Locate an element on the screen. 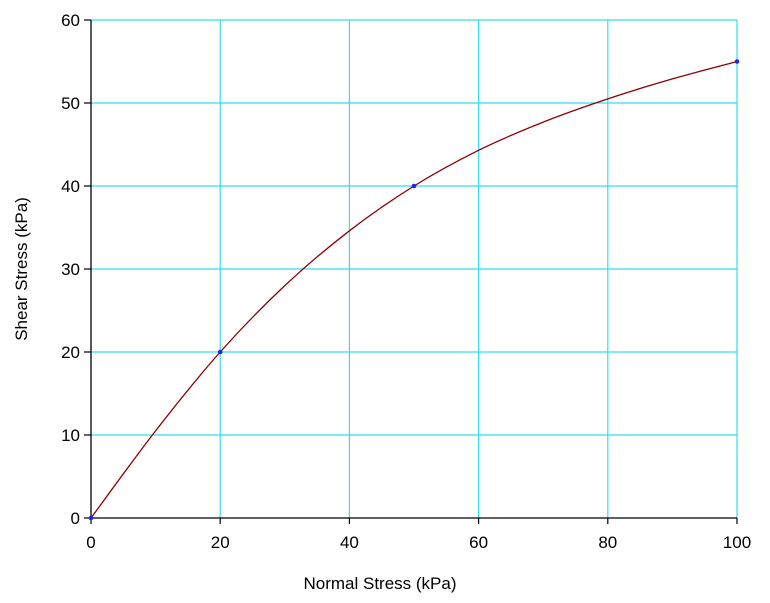 The image size is (770, 603). x-tick-label: 80 is located at coordinates (607, 542).